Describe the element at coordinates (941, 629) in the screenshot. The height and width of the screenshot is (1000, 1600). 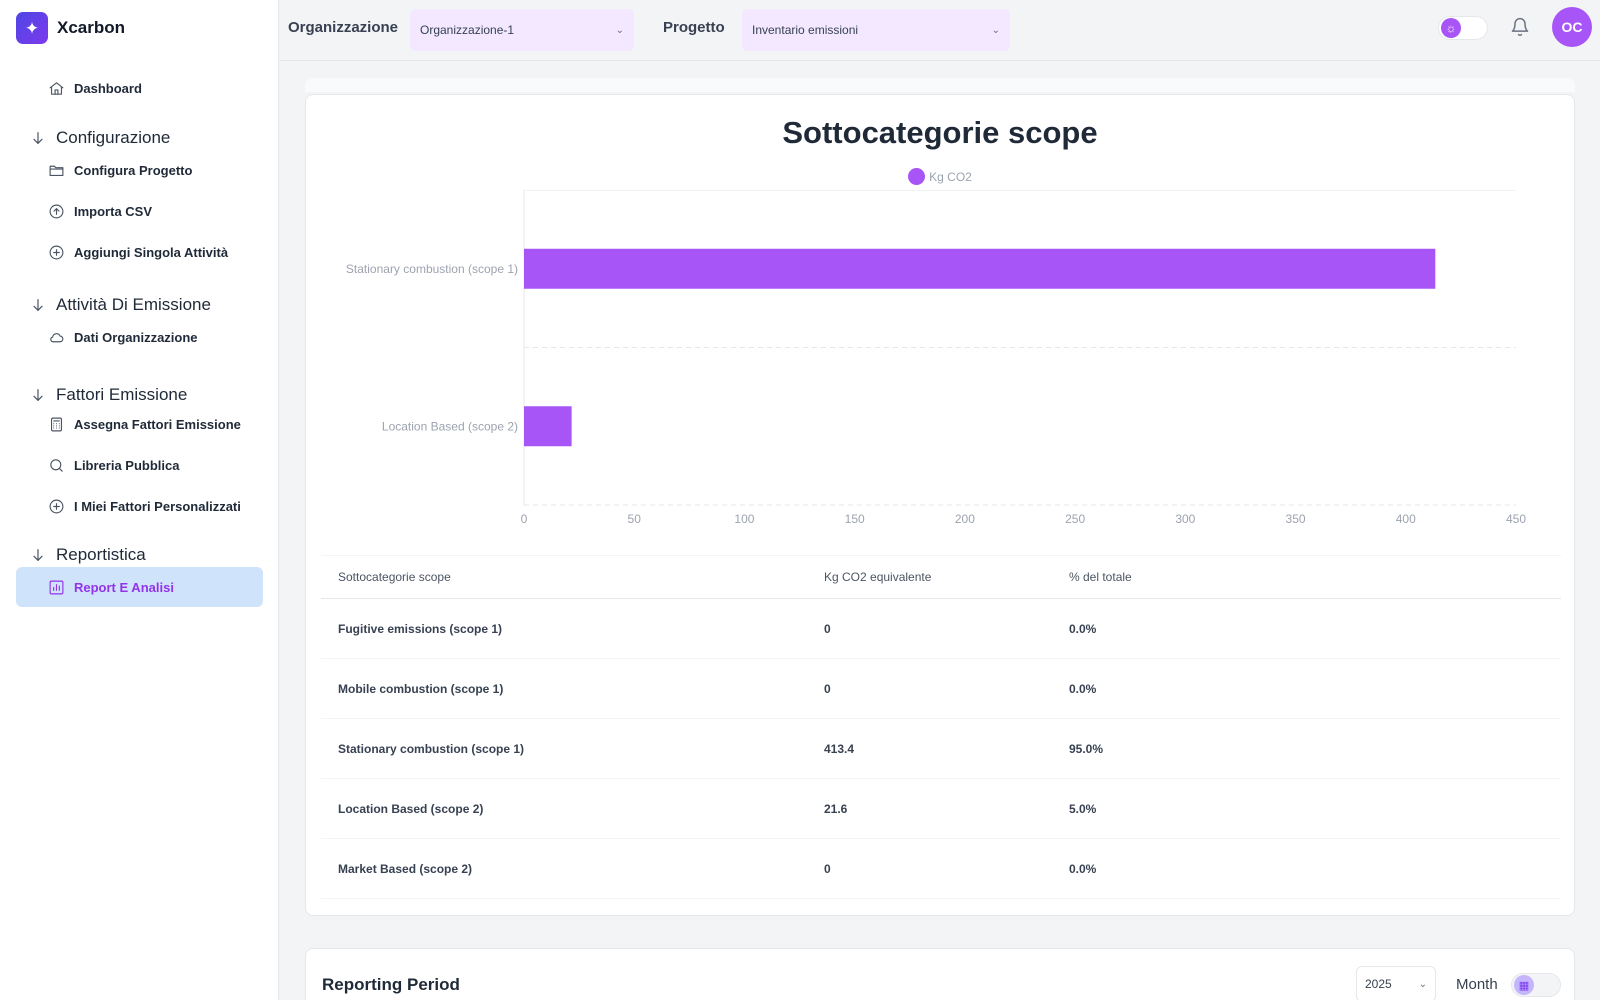
I see `table-row: Fugitive emissions (scope 1) 0 0.0%` at that location.